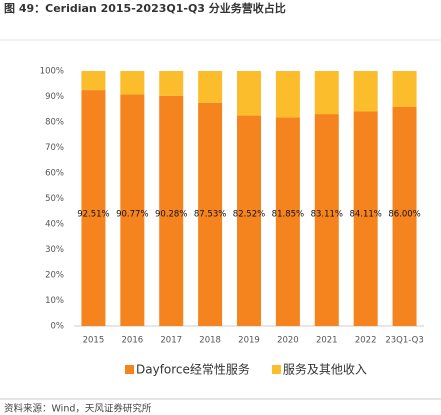 The height and width of the screenshot is (415, 441). Describe the element at coordinates (366, 341) in the screenshot. I see `x-tick-label: 2022` at that location.